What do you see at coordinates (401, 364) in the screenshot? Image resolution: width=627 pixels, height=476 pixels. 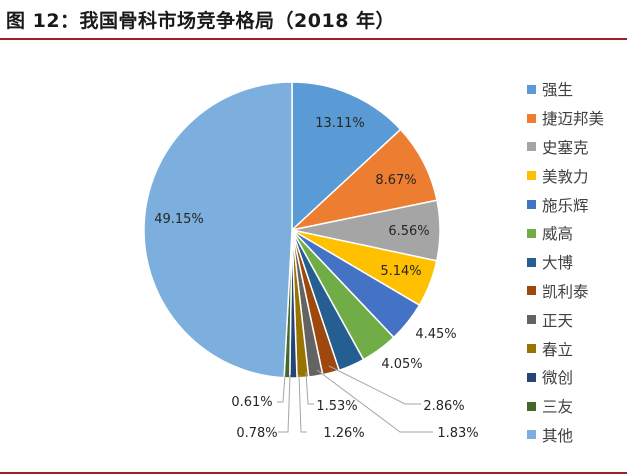 I see `data-label: 4.05%` at bounding box center [401, 364].